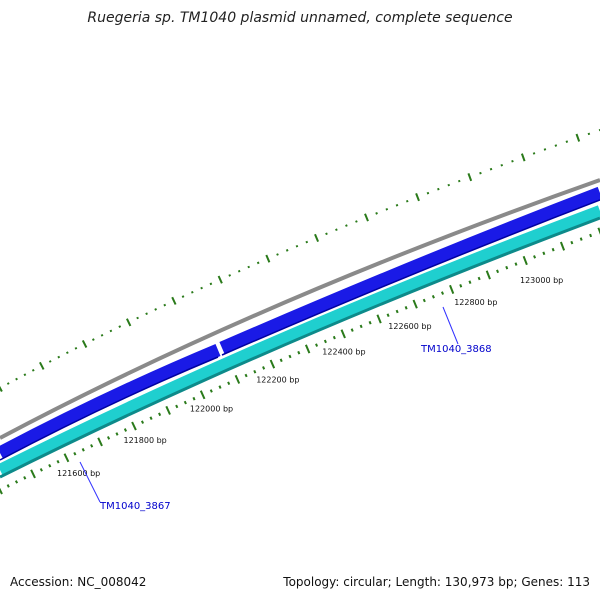 This screenshot has width=600, height=600. Describe the element at coordinates (343, 352) in the screenshot. I see `scale-label: 122400 bp` at that location.